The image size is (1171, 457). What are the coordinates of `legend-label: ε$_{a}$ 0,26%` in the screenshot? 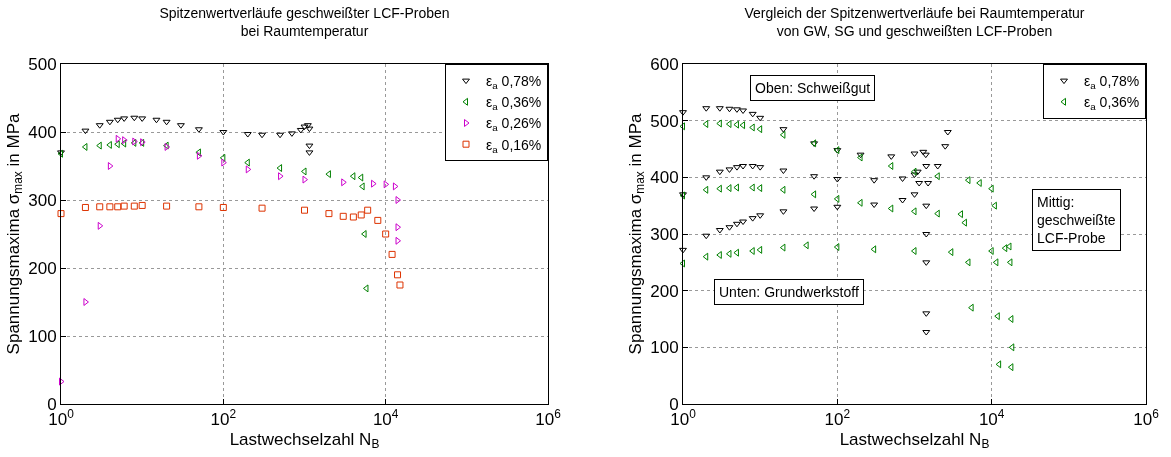 It's located at (514, 124).